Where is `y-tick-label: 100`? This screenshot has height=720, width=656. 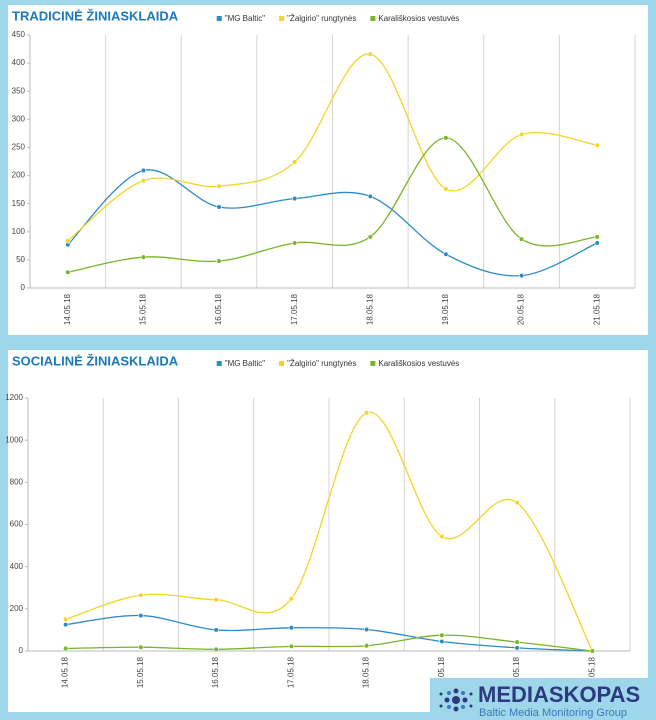
y-tick-label: 100 is located at coordinates (19, 231).